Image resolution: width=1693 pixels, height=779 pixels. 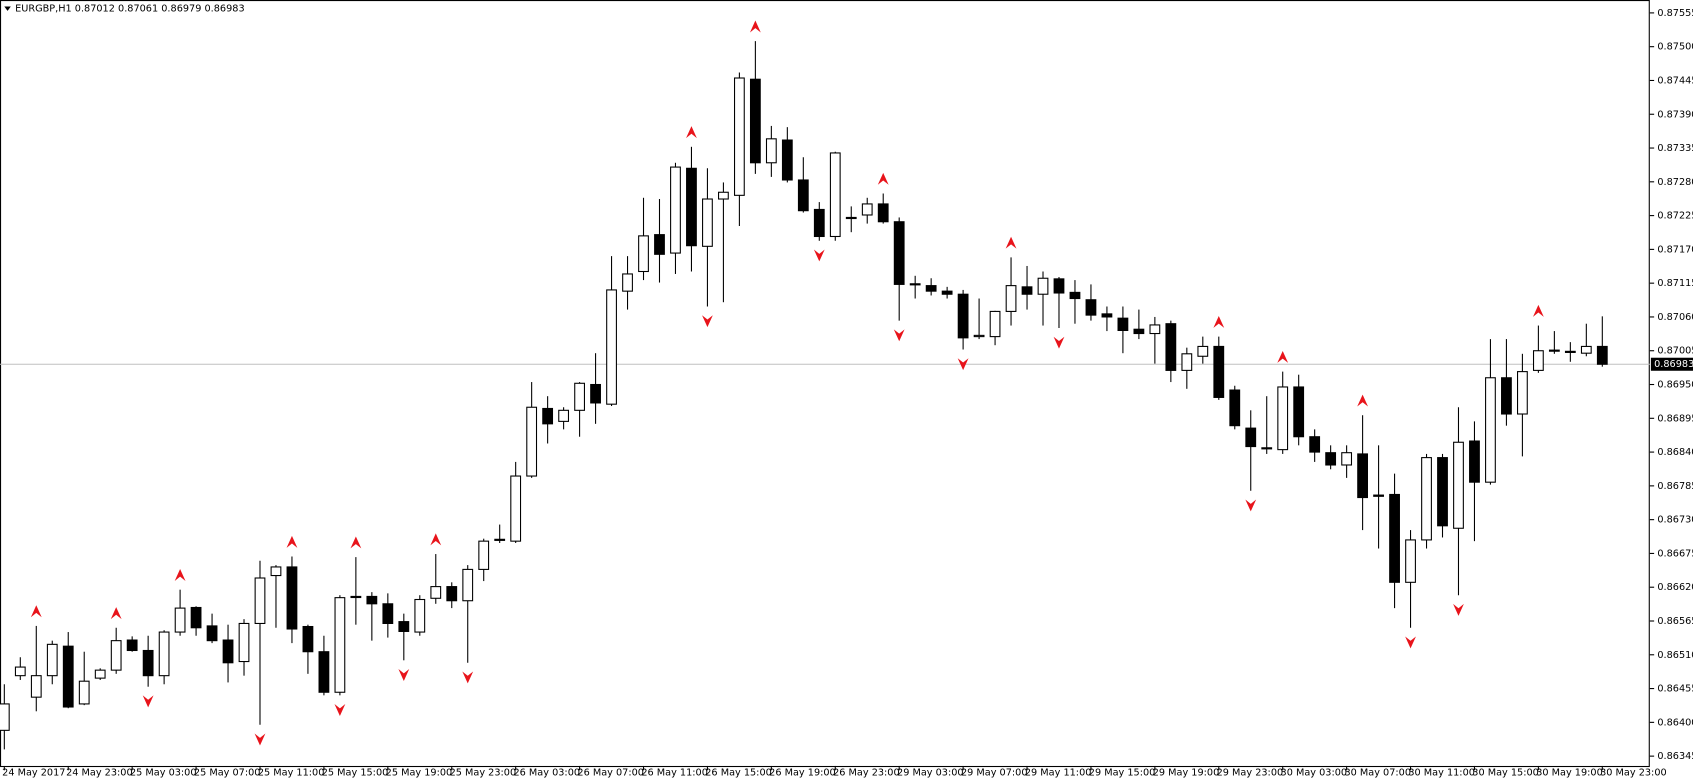 I want to click on x-tick-label: 30 May 15:00, so click(x=1505, y=772).